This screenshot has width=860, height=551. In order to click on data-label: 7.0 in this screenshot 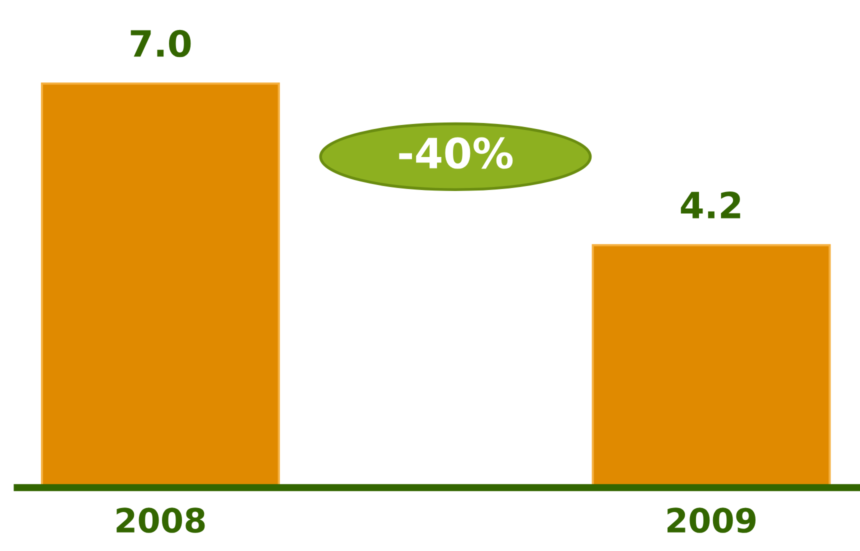, I will do `click(160, 44)`.